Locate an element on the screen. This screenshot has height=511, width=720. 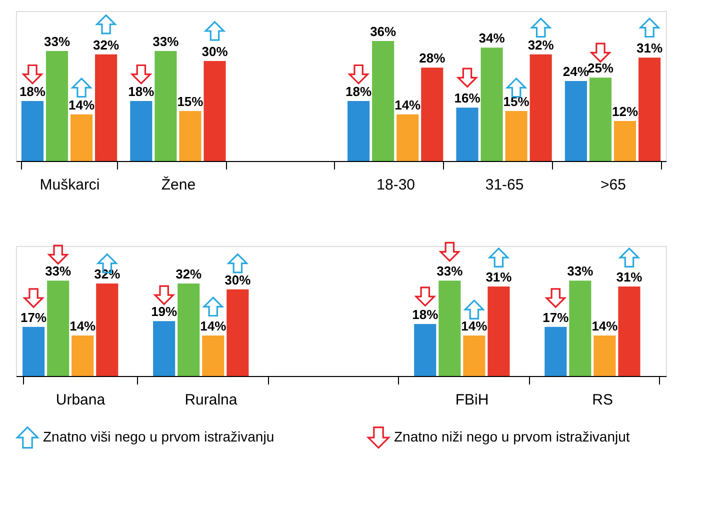
x-tick-label: Žene is located at coordinates (178, 185).